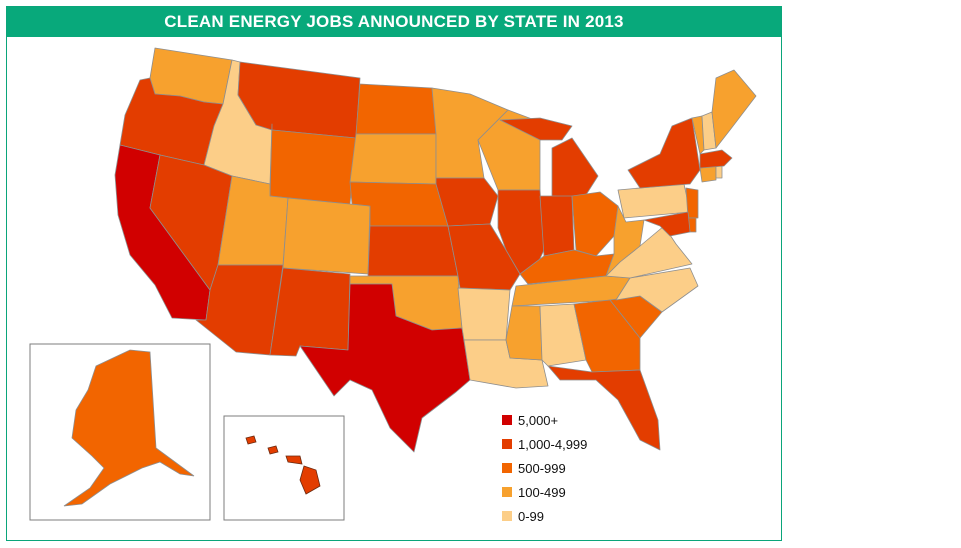 The height and width of the screenshot is (548, 961). I want to click on state-tx, so click(385, 368).